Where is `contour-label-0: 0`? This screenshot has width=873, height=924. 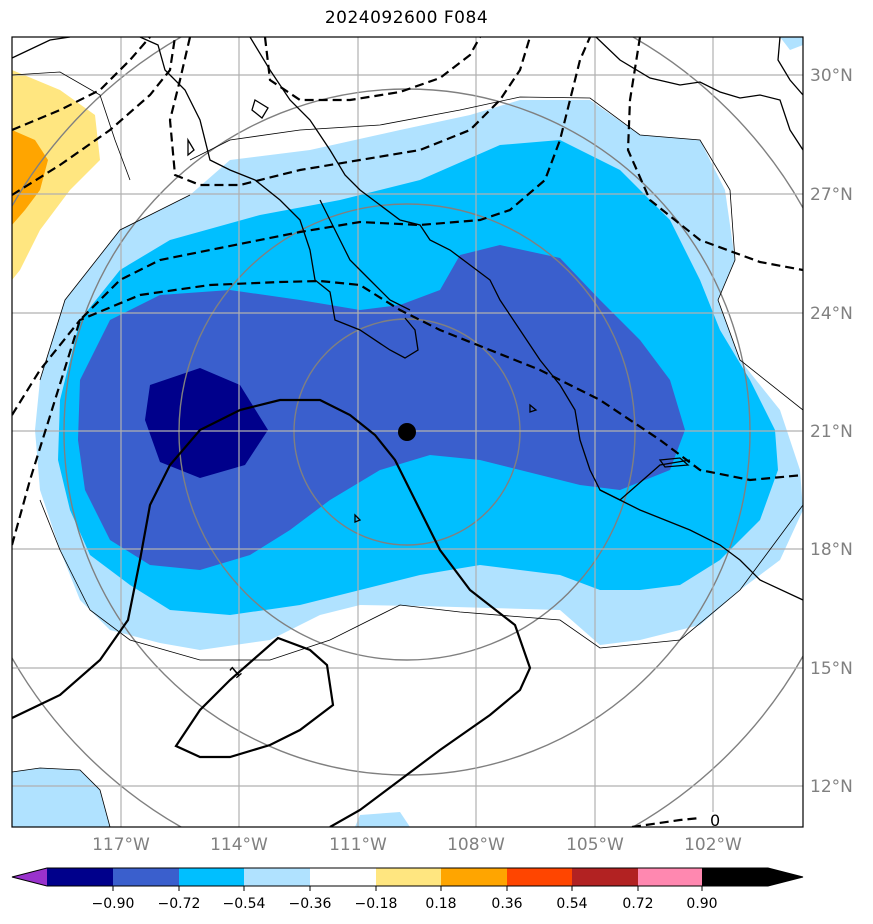
contour-label-0: 0 is located at coordinates (715, 820).